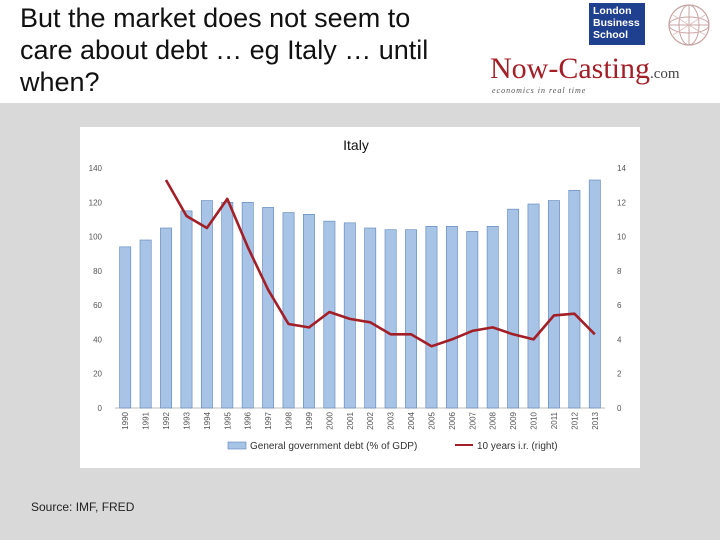 Image resolution: width=720 pixels, height=540 pixels. I want to click on source-note: Source: IMF, FRED, so click(83, 507).